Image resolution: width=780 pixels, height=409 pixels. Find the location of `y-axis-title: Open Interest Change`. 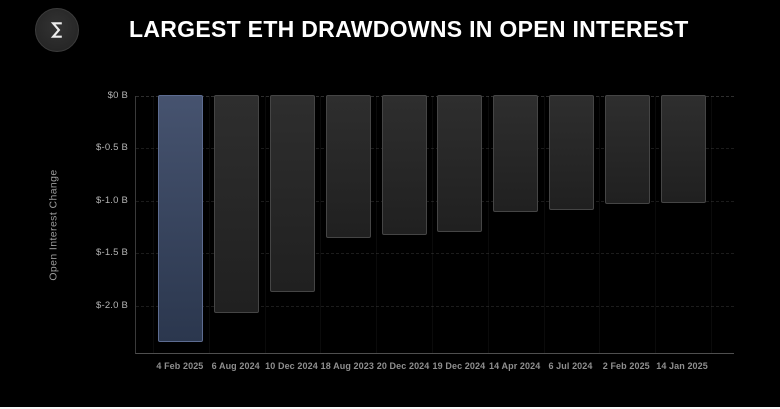

y-axis-title: Open Interest Change is located at coordinates (53, 225).